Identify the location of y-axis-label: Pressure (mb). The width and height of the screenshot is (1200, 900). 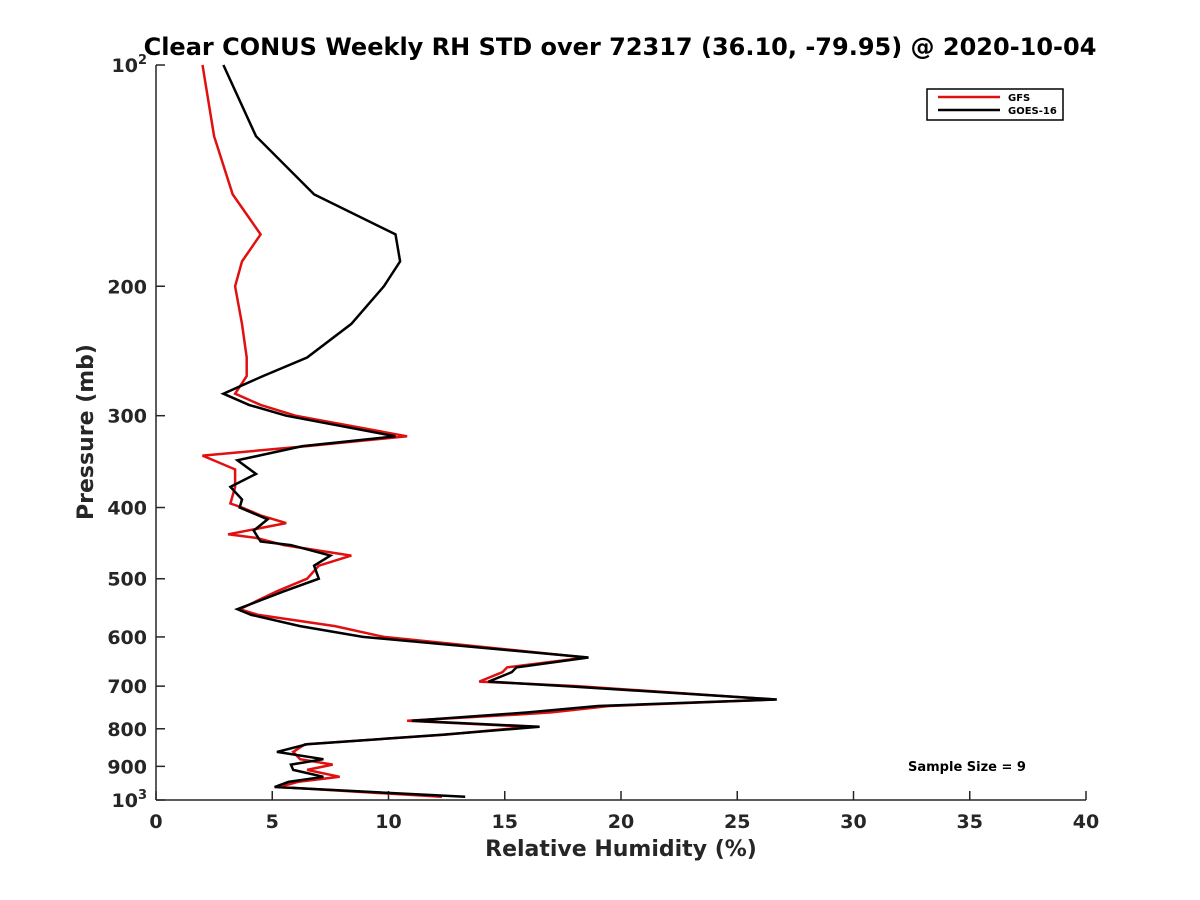
(86, 432).